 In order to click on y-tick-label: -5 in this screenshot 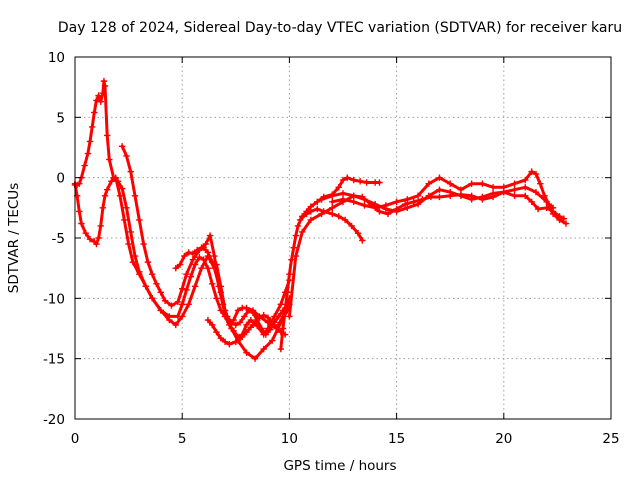, I will do `click(58, 239)`.